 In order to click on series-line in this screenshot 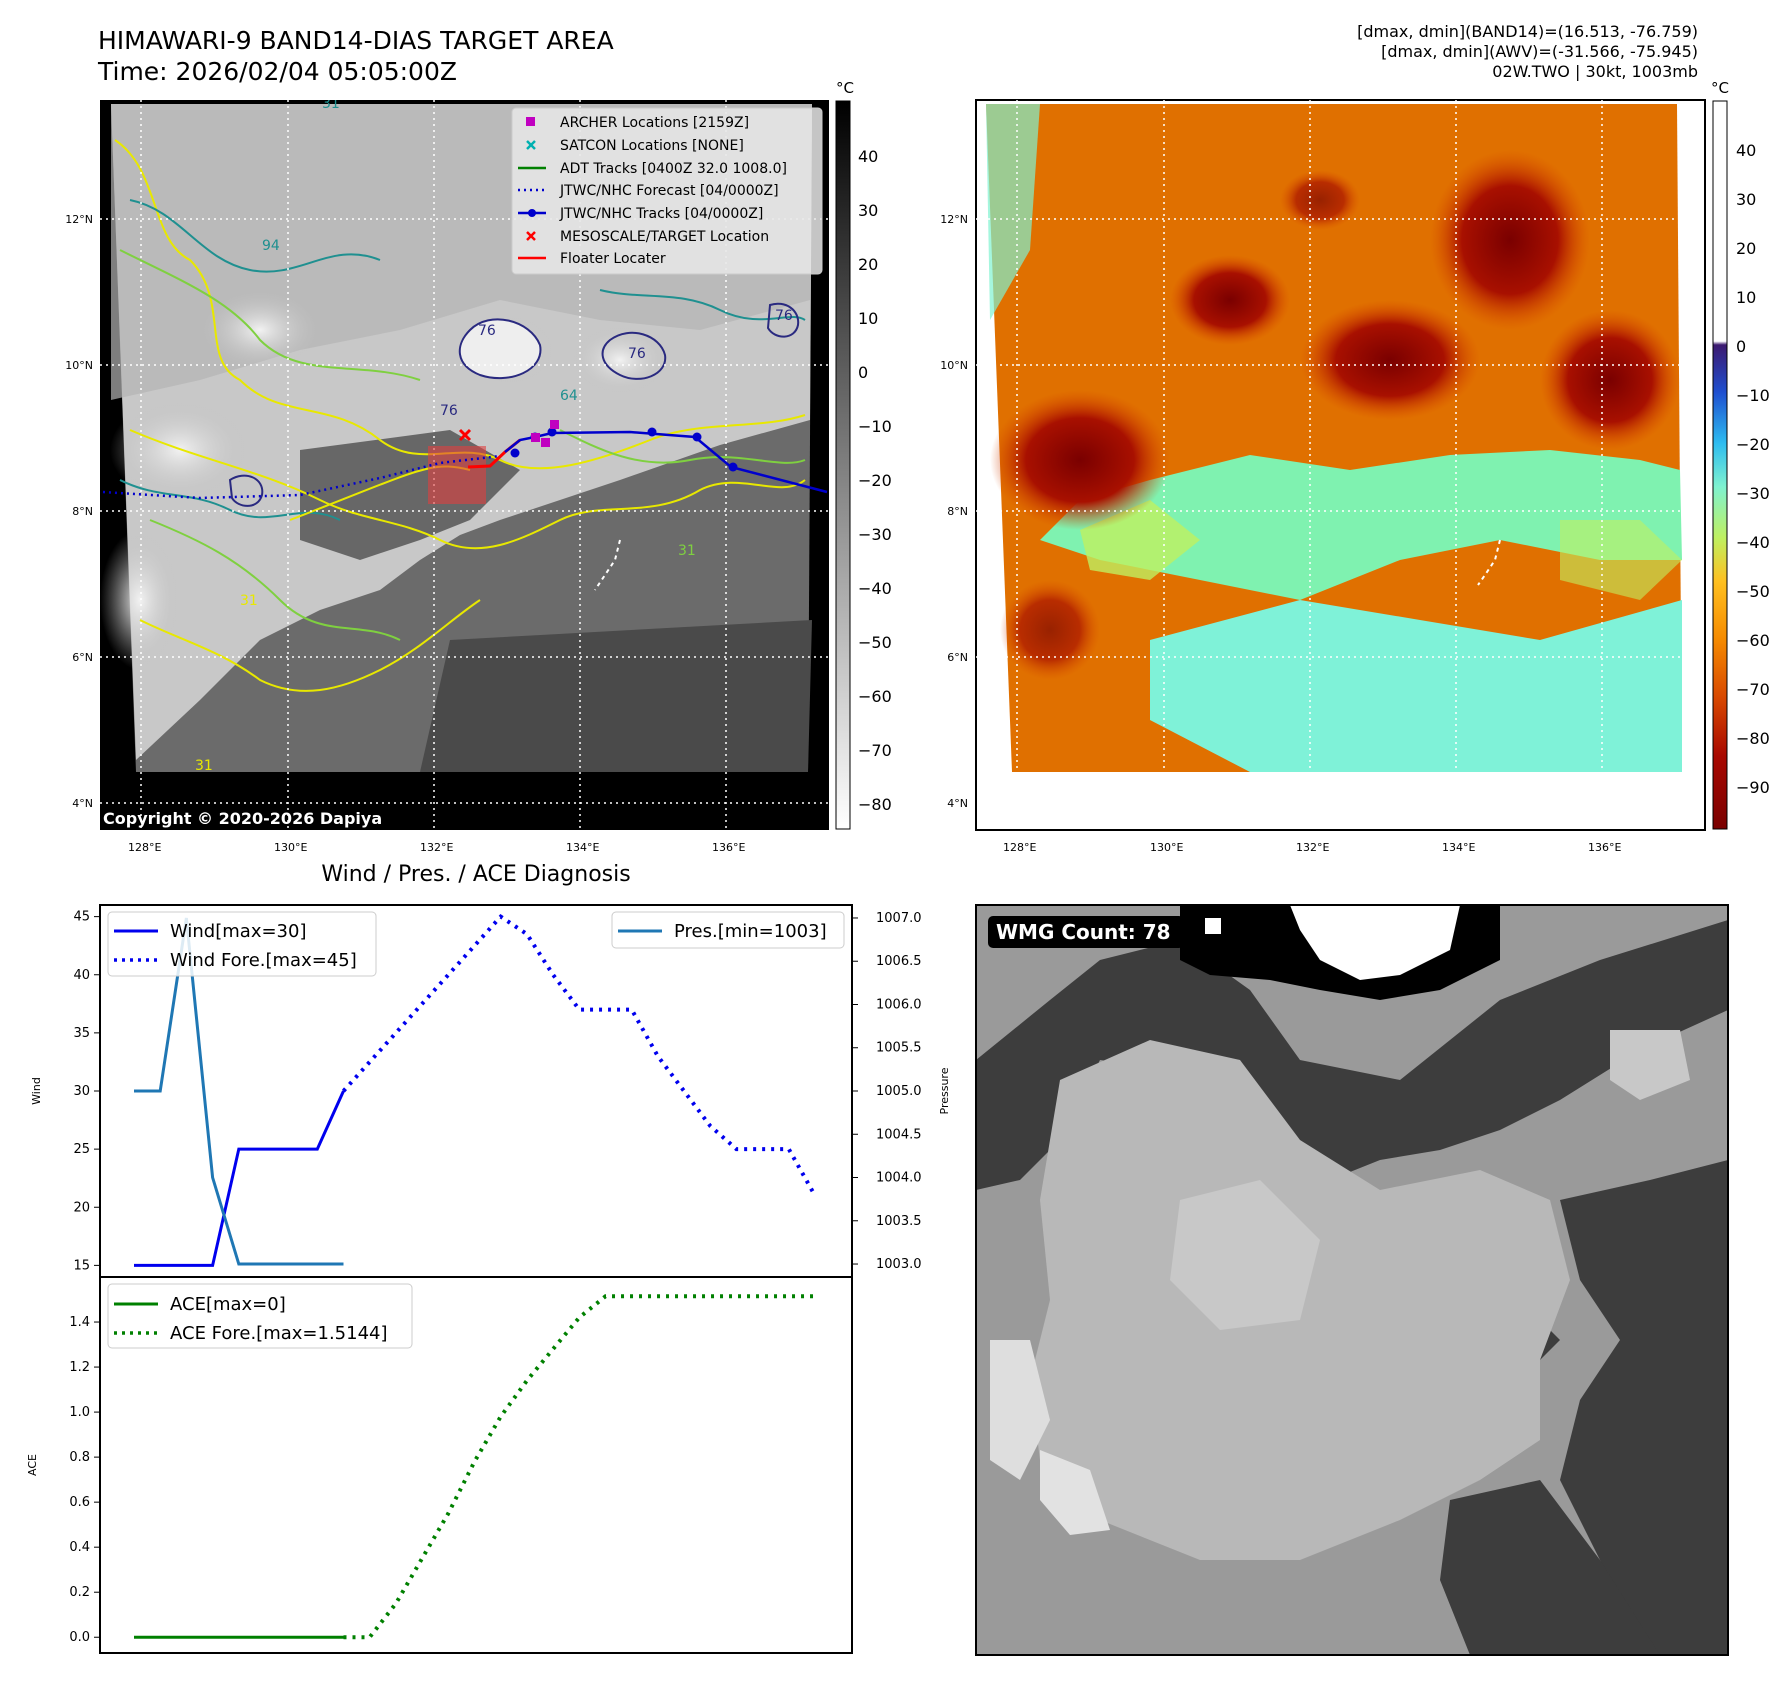, I will do `click(239, 1091)`.